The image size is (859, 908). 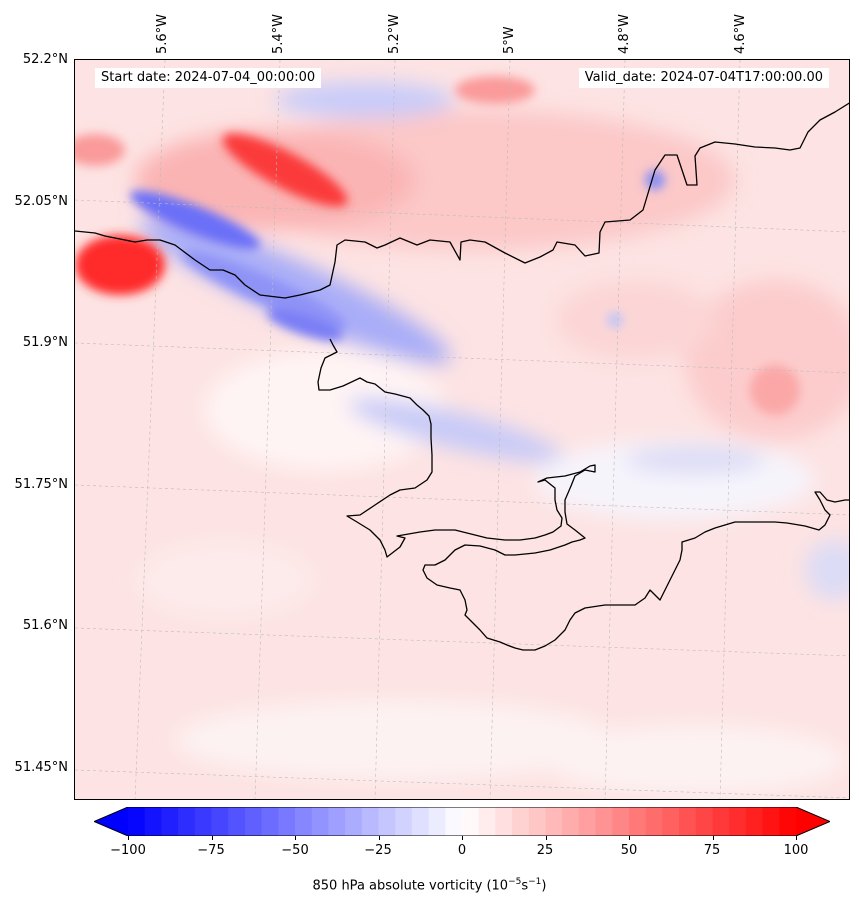 I want to click on start-date-label: Start date: 2024-07-04_00:00:00, so click(x=208, y=78).